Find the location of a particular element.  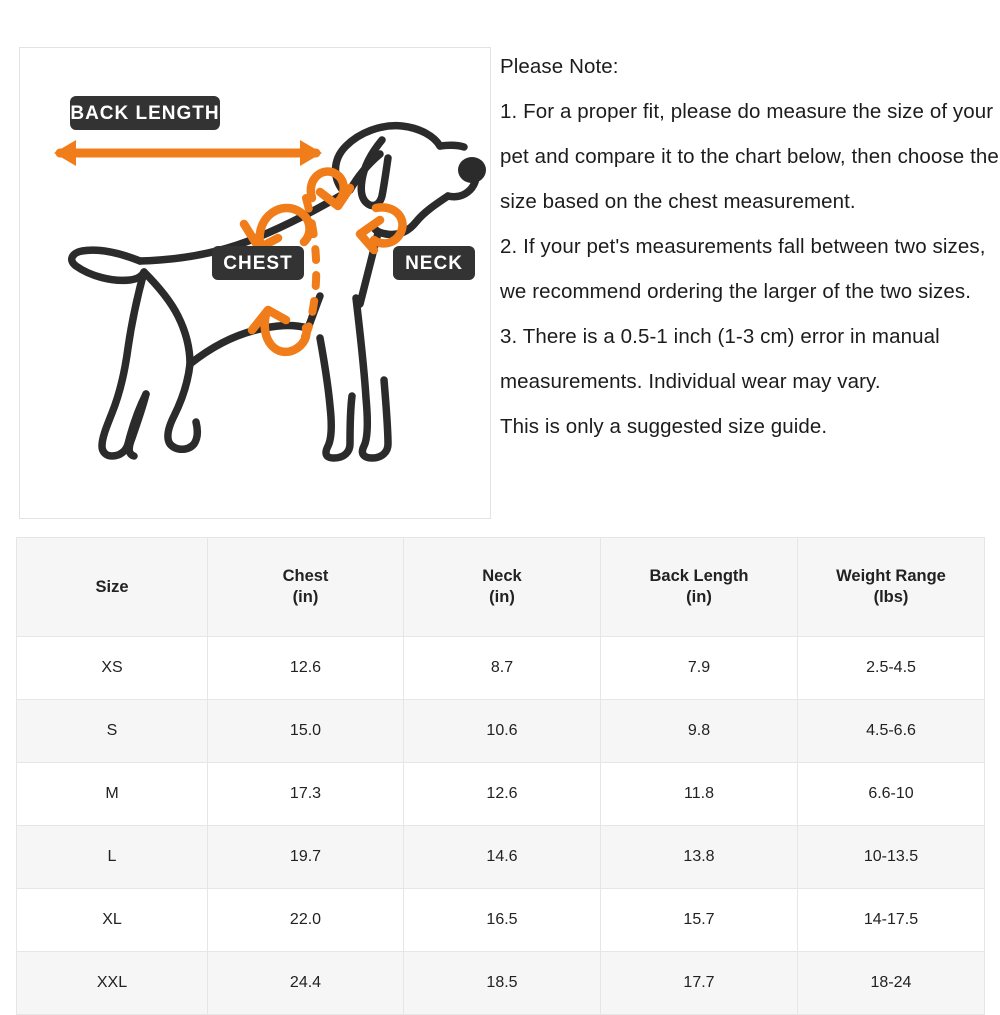

table-row: XL 22.0 16.5 15.7 14-17.5 is located at coordinates (500, 920).